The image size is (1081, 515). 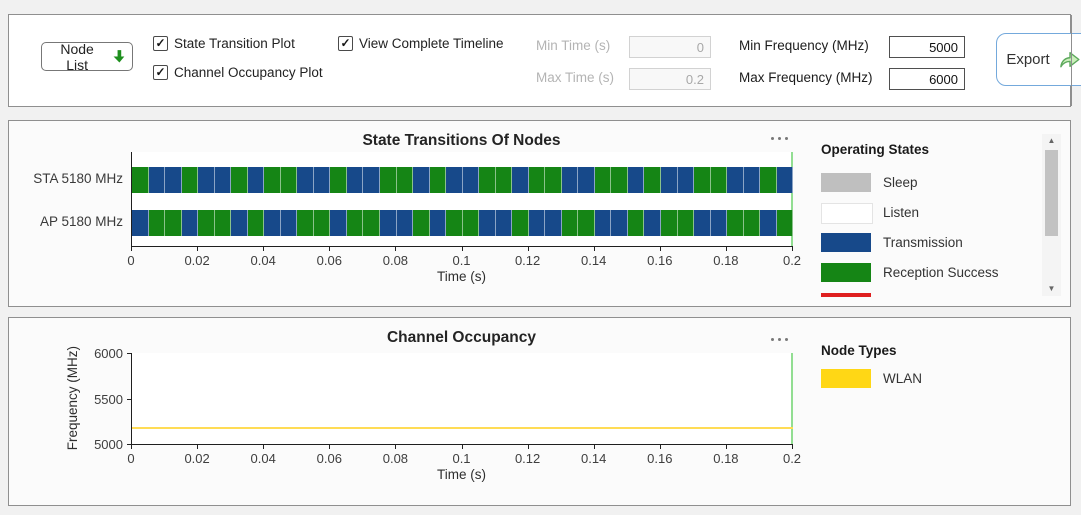 I want to click on checkbox-state-transition-plot: ✓ State Transition Plot, so click(x=224, y=43).